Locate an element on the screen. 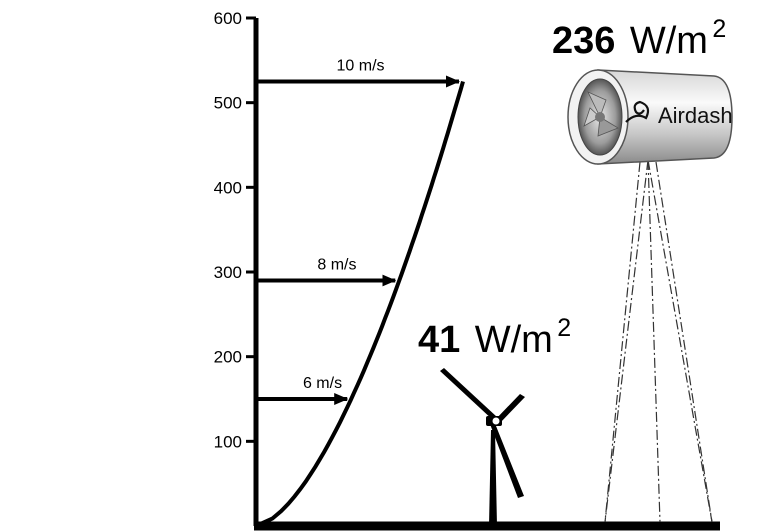 The image size is (758, 531). airdash-swirl-icon is located at coordinates (637, 111).